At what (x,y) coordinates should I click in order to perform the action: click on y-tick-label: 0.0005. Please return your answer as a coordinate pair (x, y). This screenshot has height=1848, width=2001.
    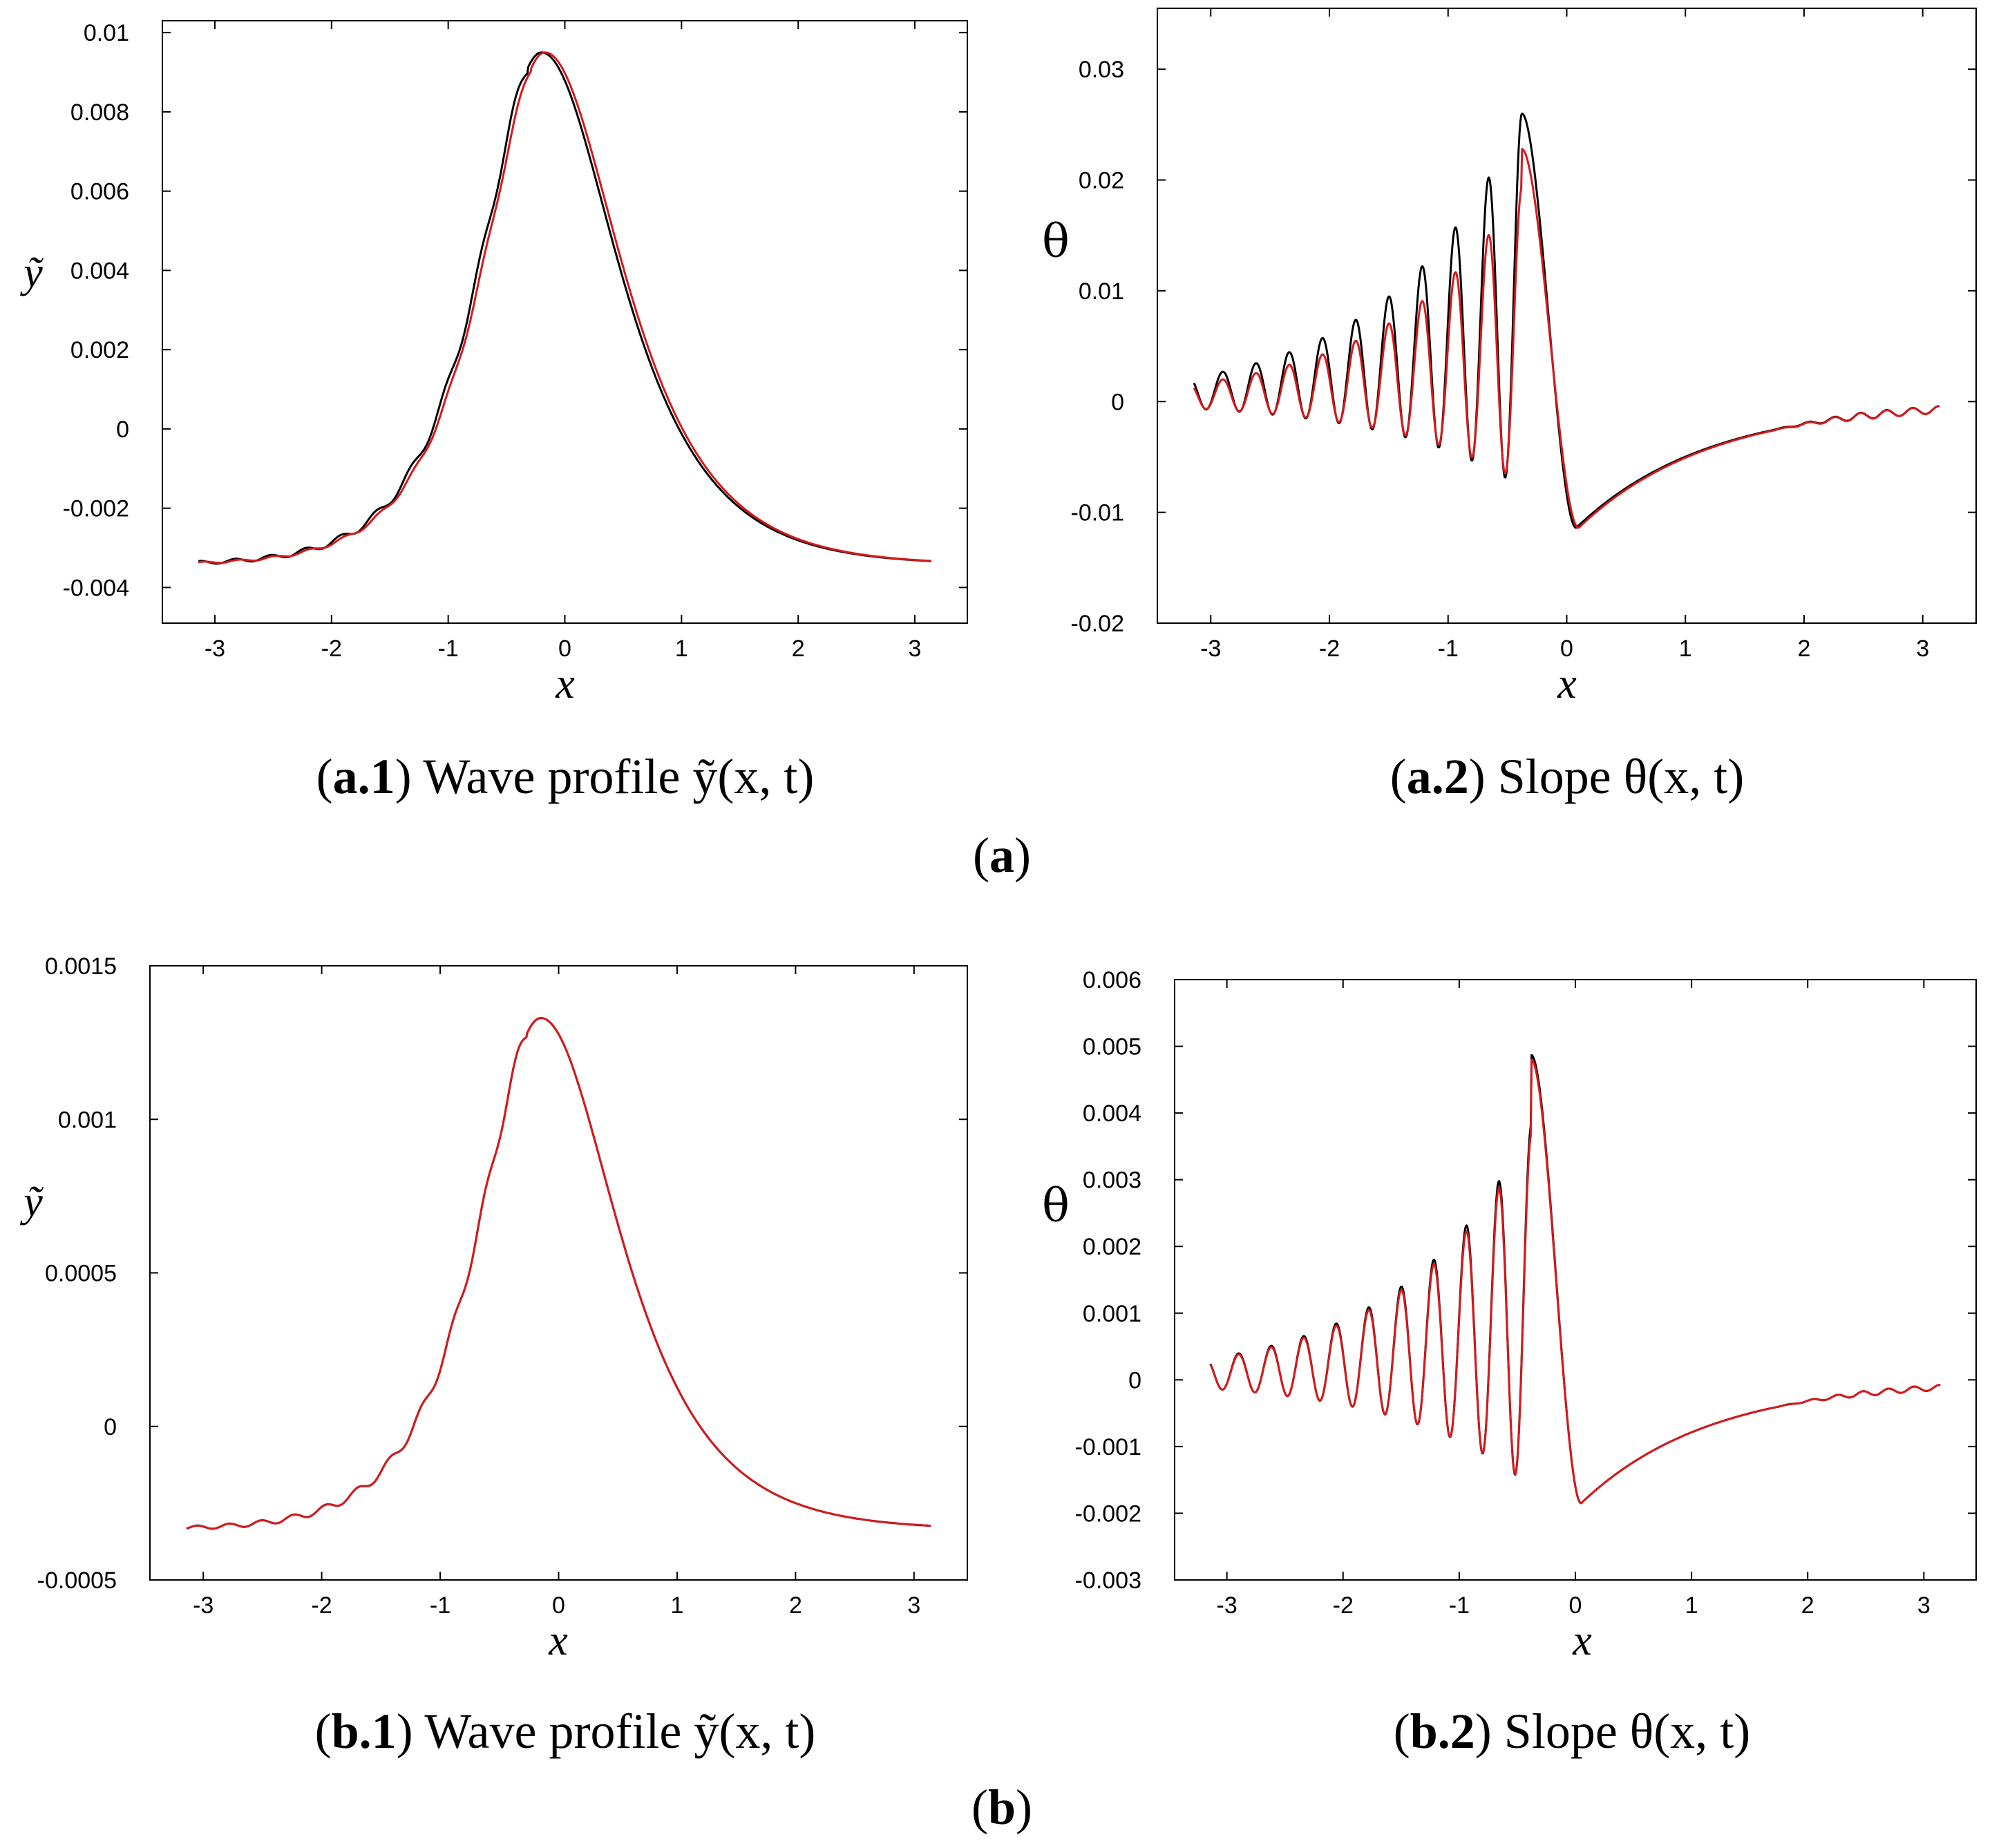
    Looking at the image, I should click on (81, 1274).